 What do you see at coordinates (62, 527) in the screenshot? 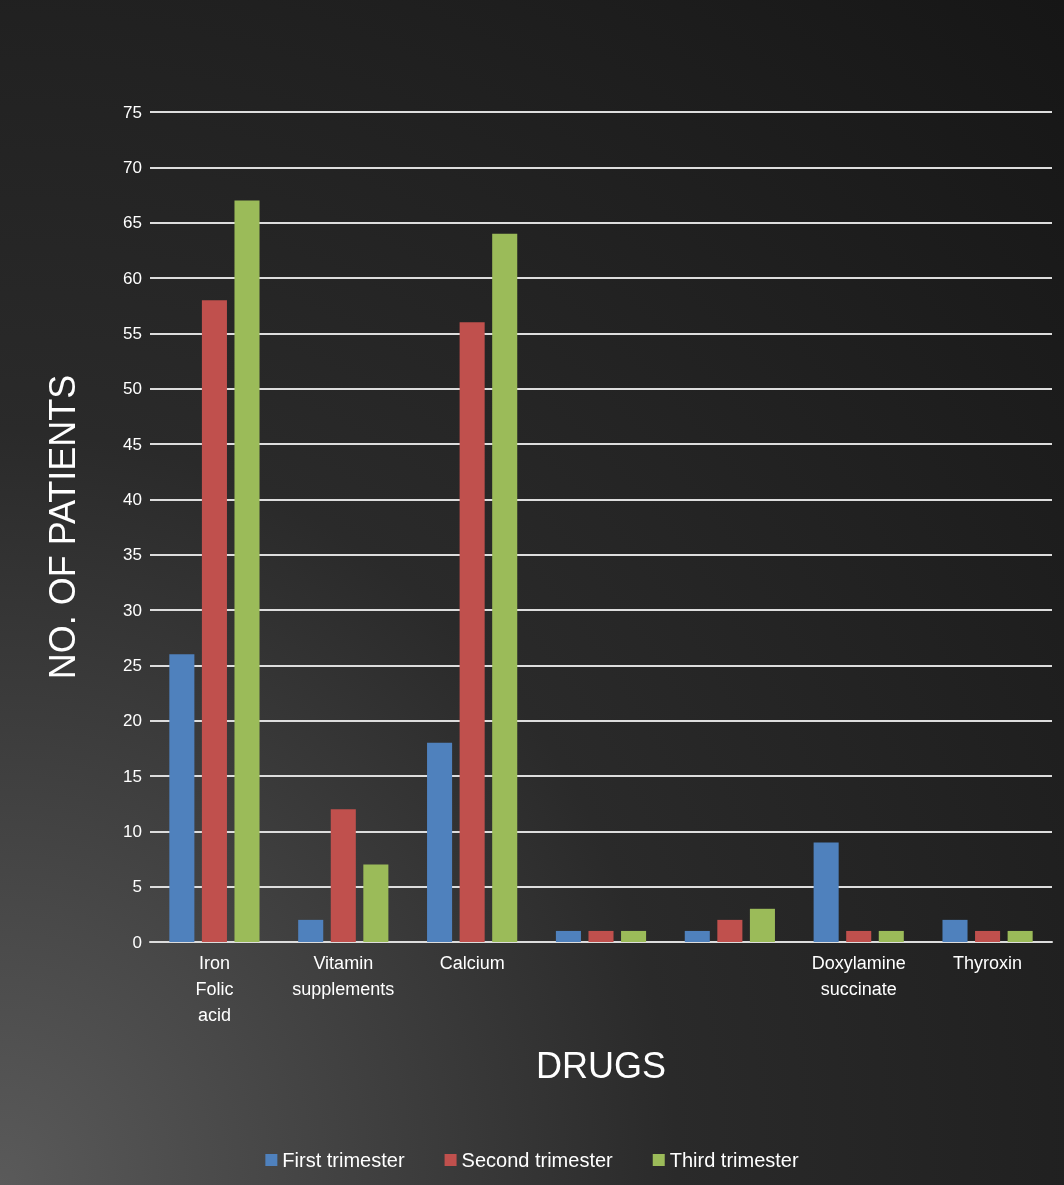
I see `y-axis-title: NO. OF PATIENTS` at bounding box center [62, 527].